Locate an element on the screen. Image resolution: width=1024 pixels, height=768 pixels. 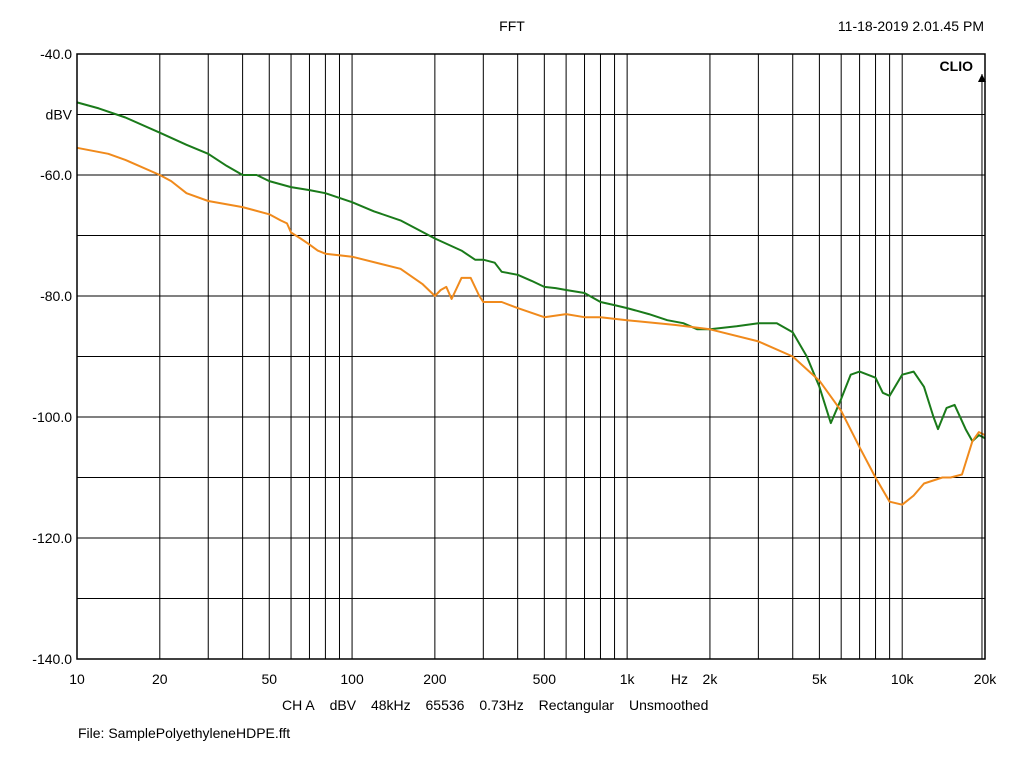
x-tick-label: 1k is located at coordinates (628, 679).